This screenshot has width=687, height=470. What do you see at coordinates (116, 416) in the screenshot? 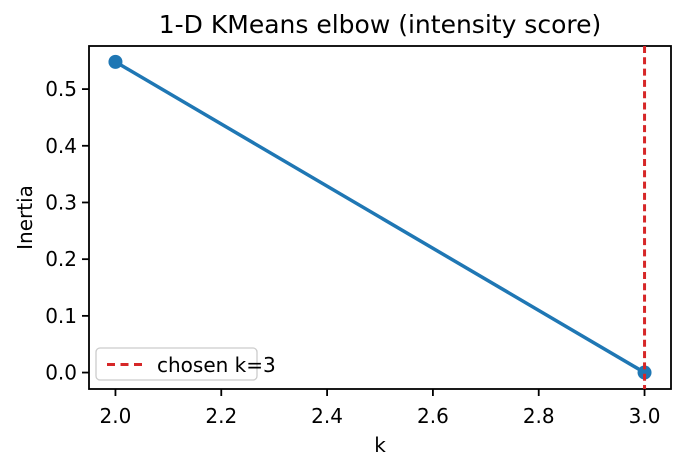
I see `x-tick-label: 2.0` at bounding box center [116, 416].